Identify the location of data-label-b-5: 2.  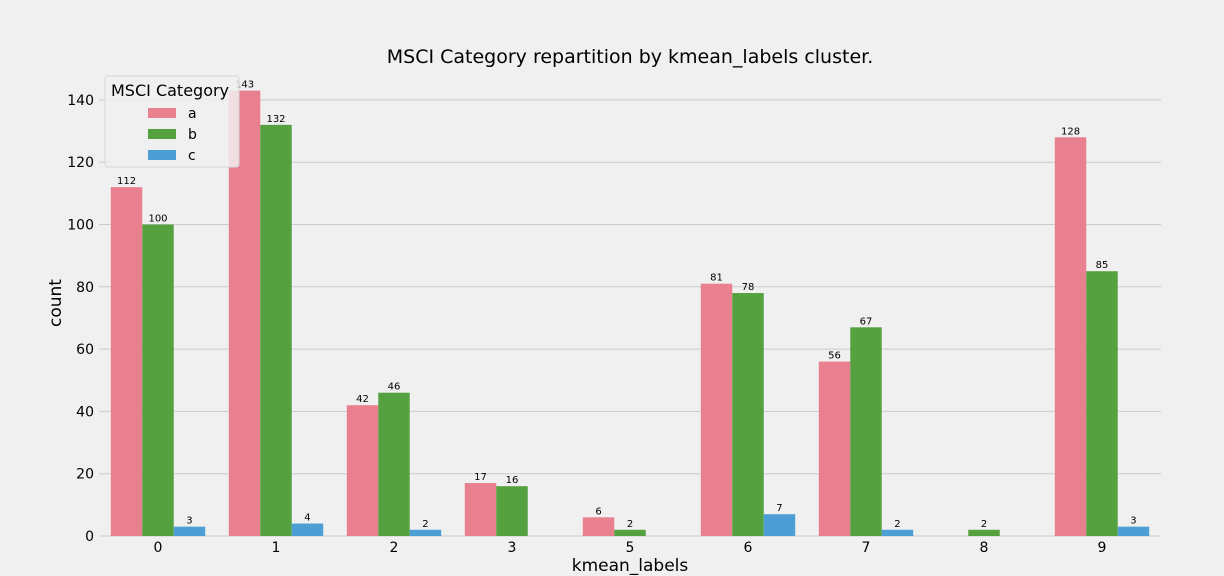
(630, 524).